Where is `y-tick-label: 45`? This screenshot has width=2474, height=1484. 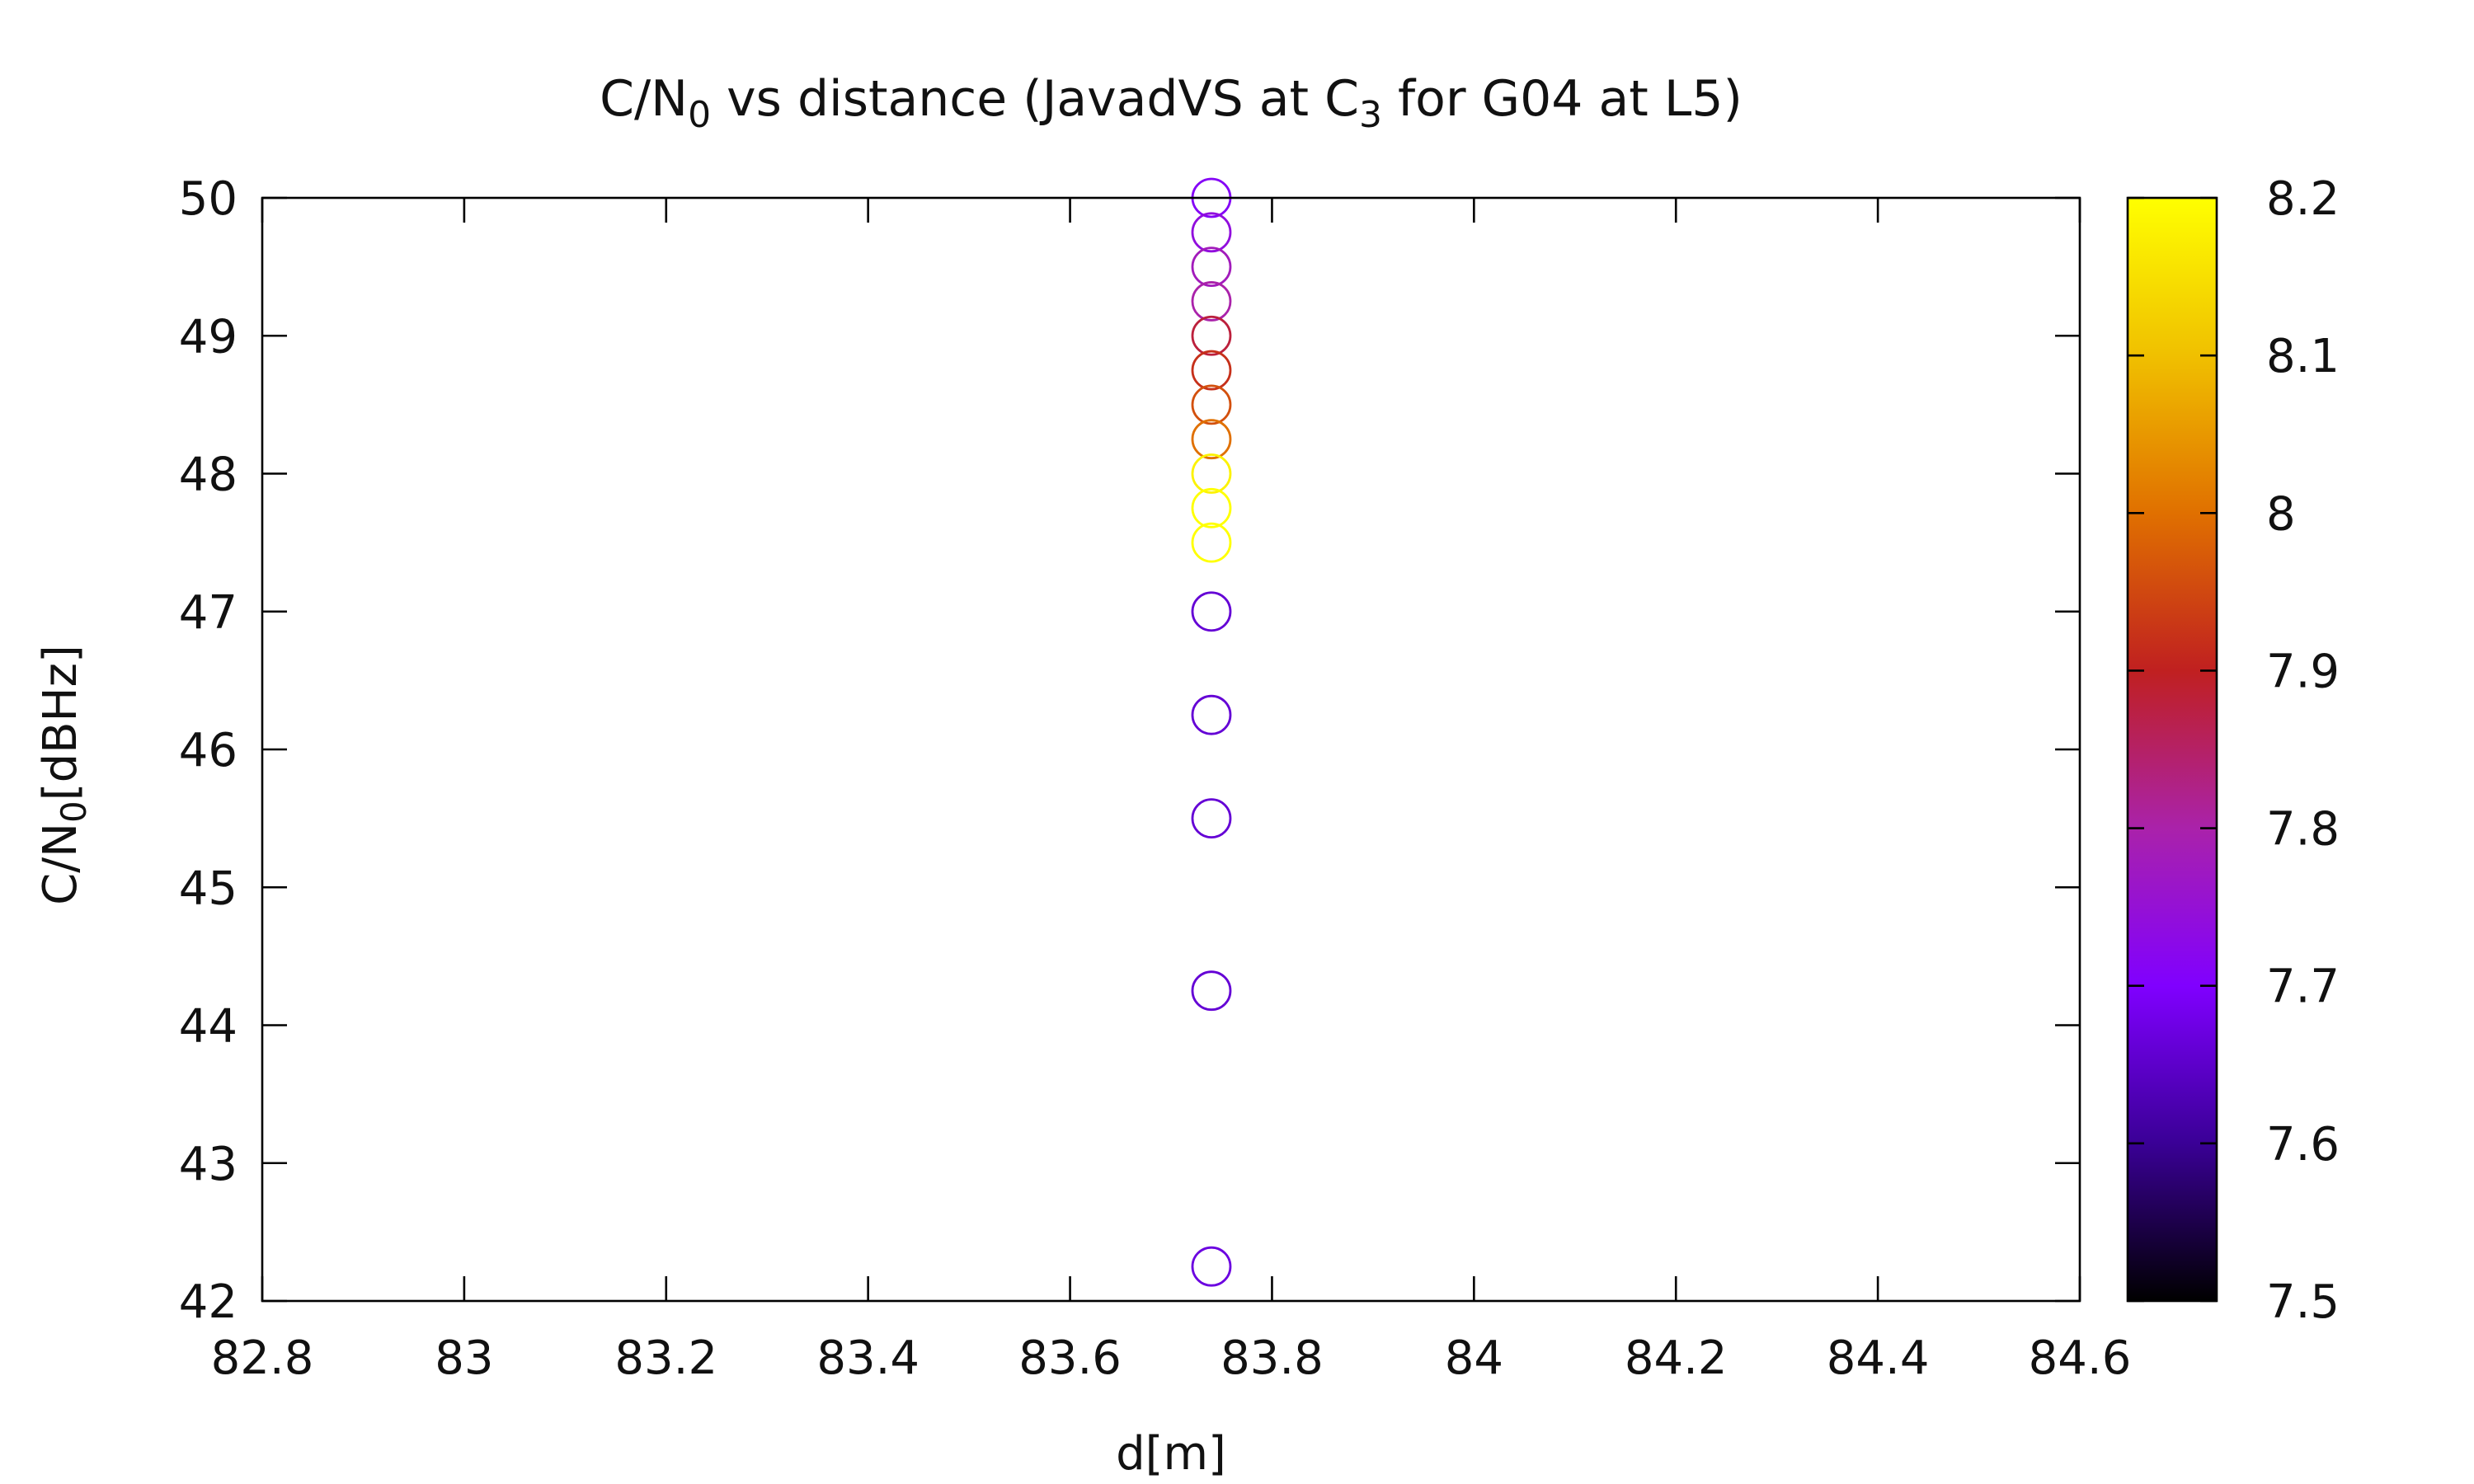
y-tick-label: 45 is located at coordinates (208, 888).